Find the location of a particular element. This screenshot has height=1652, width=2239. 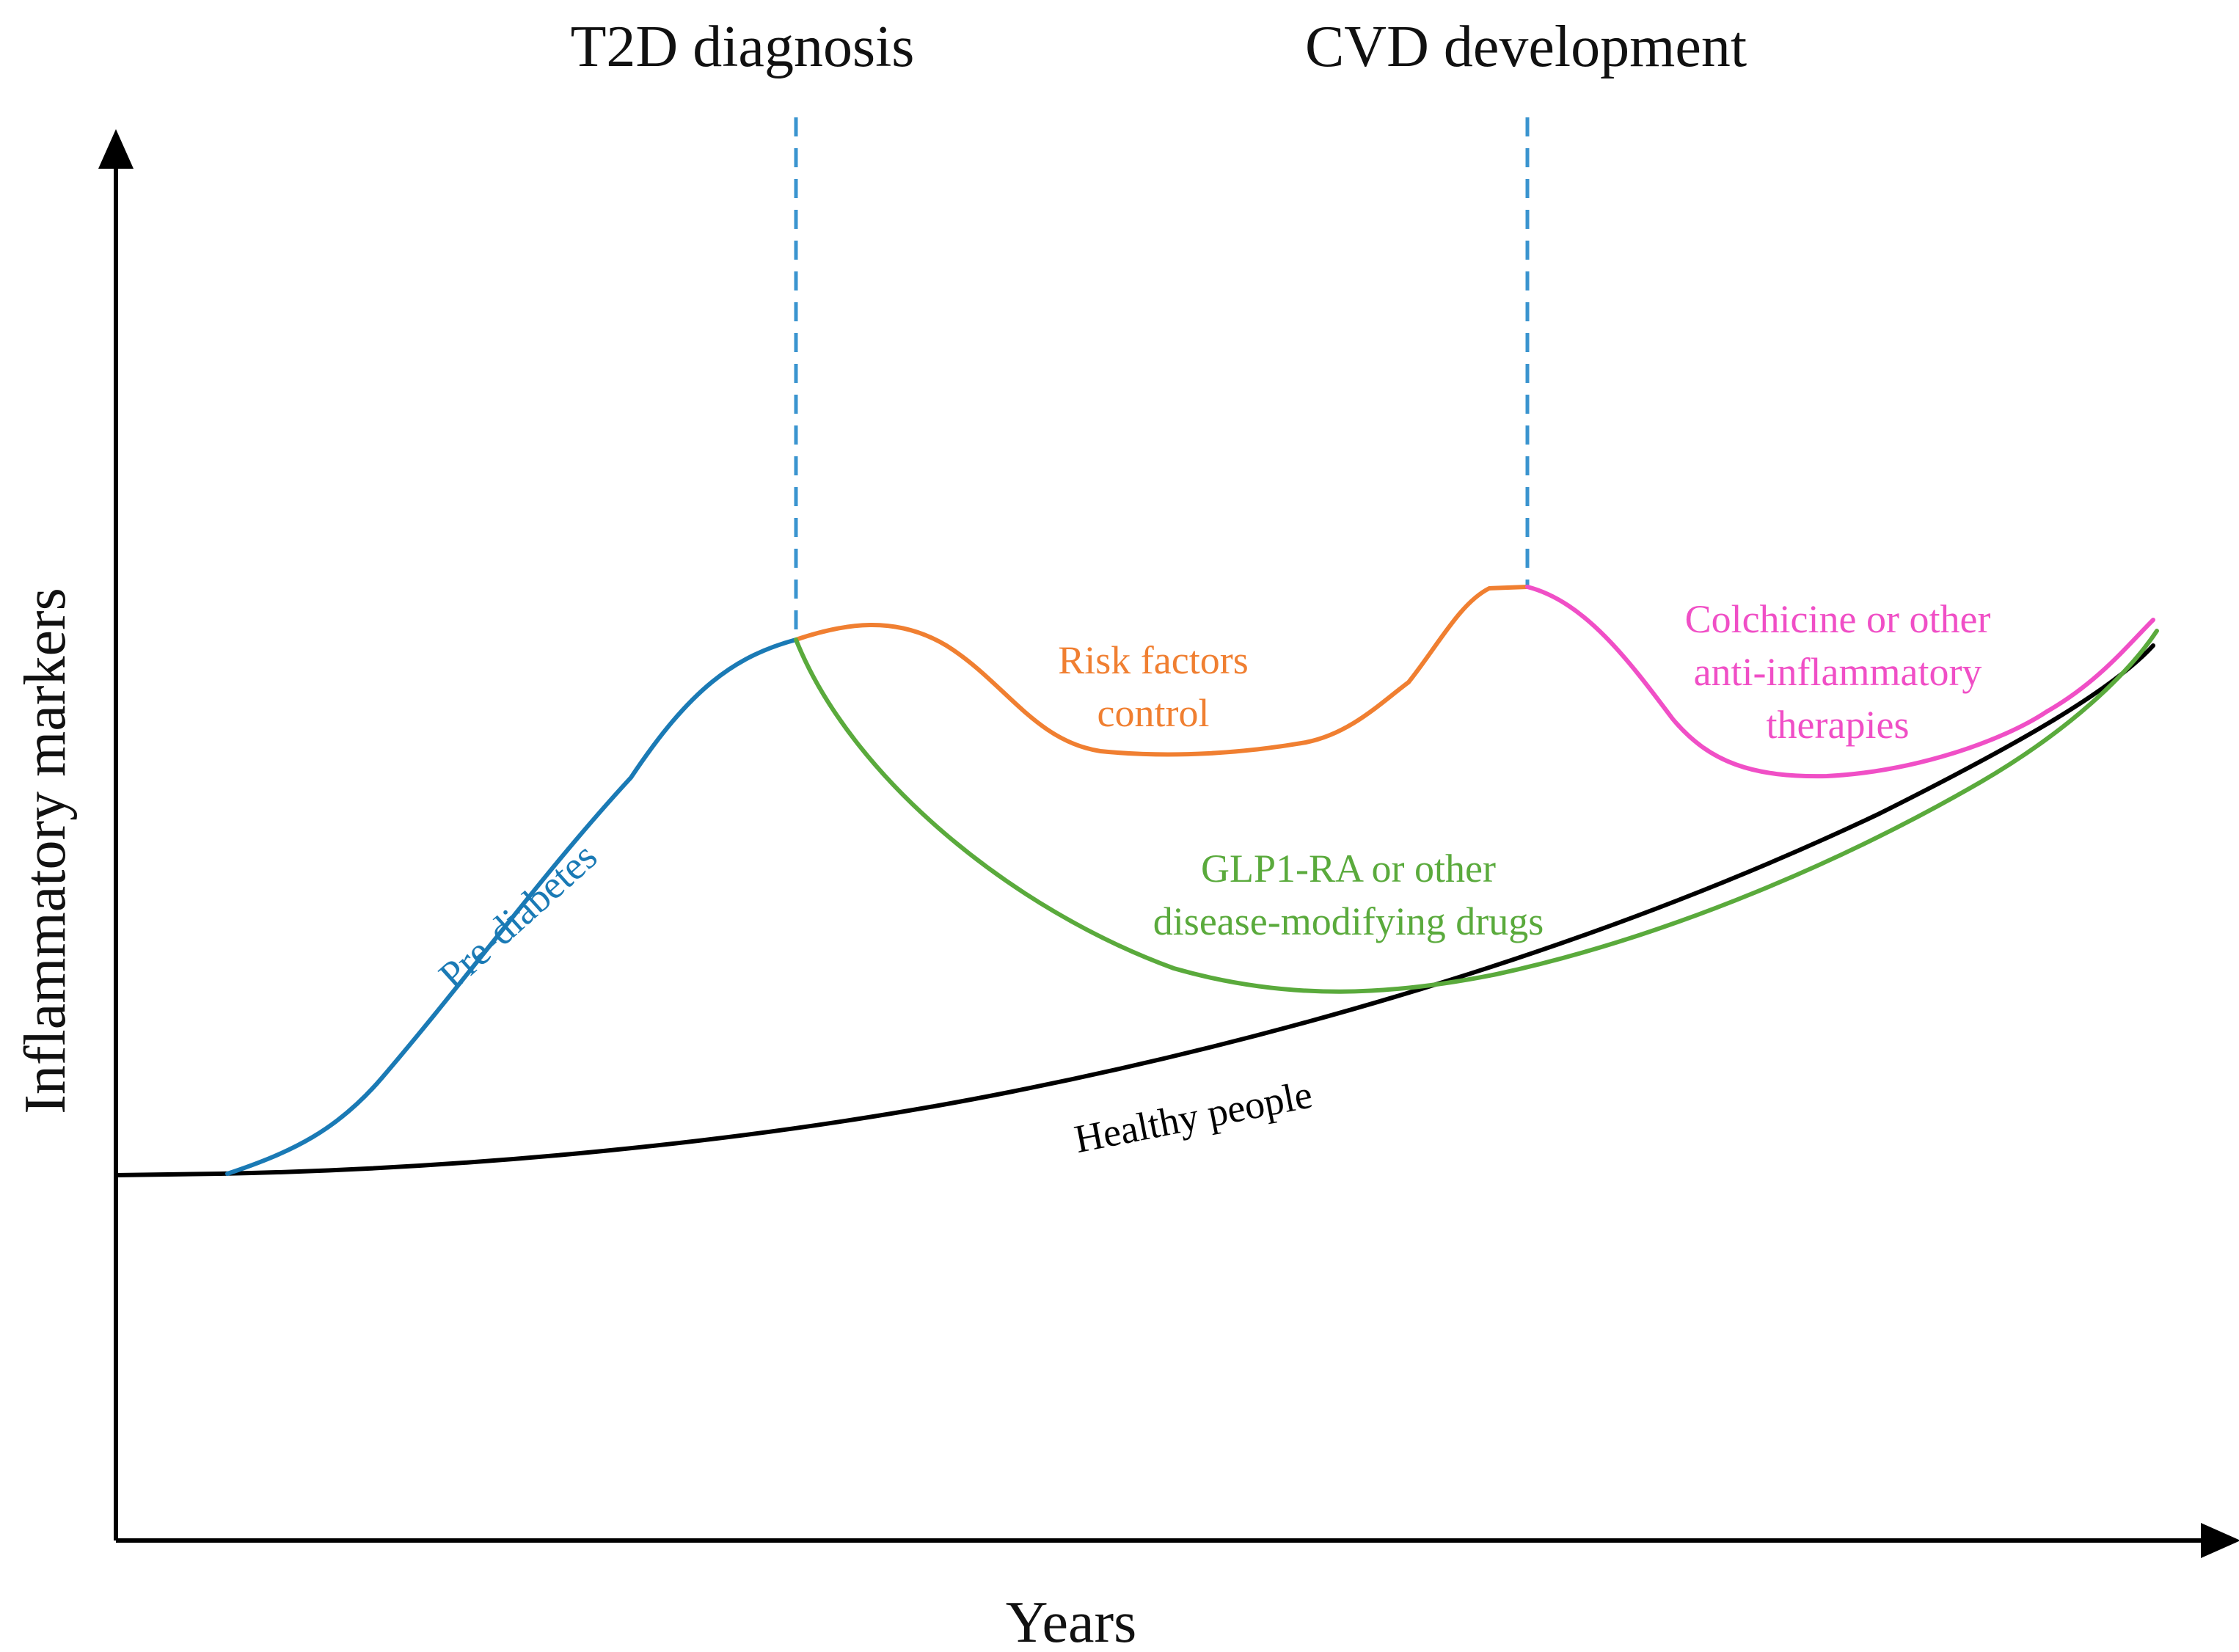

colchicine-label-line2: anti-inflammatory is located at coordinates (1838, 672).